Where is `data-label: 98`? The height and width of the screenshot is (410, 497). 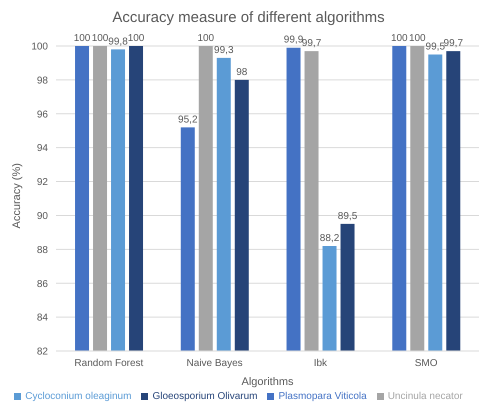
data-label: 98 is located at coordinates (242, 72).